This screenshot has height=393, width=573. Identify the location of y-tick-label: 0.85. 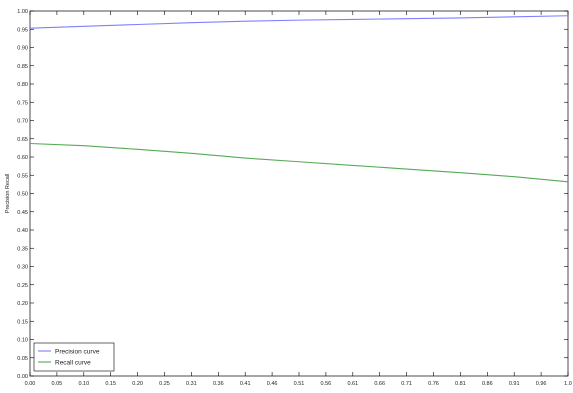
(22, 67).